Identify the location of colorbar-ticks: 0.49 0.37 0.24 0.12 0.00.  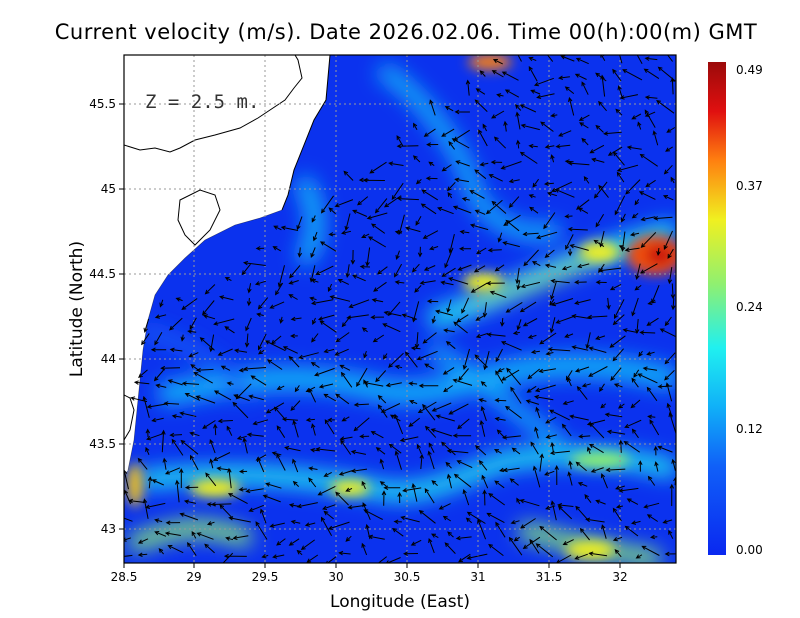
(749, 310).